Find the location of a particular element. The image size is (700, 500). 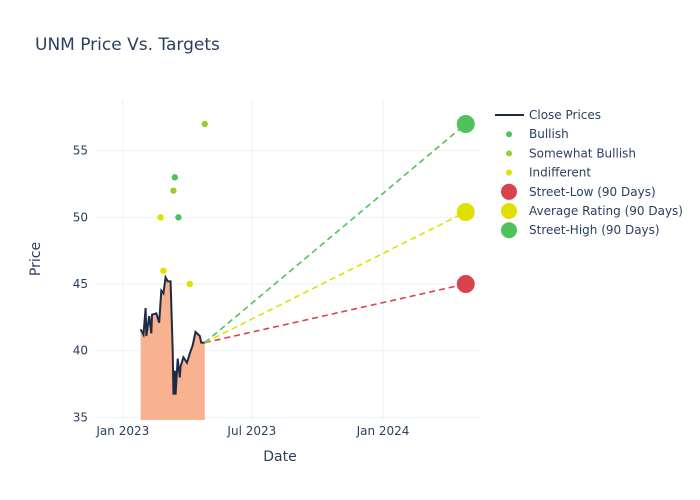

x-tick-label: Jul 2023 is located at coordinates (251, 431).